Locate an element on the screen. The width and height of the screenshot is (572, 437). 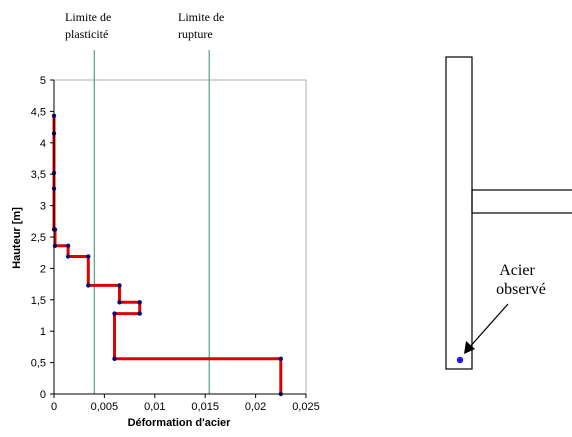
y-tick-label: 0 is located at coordinates (43, 395).